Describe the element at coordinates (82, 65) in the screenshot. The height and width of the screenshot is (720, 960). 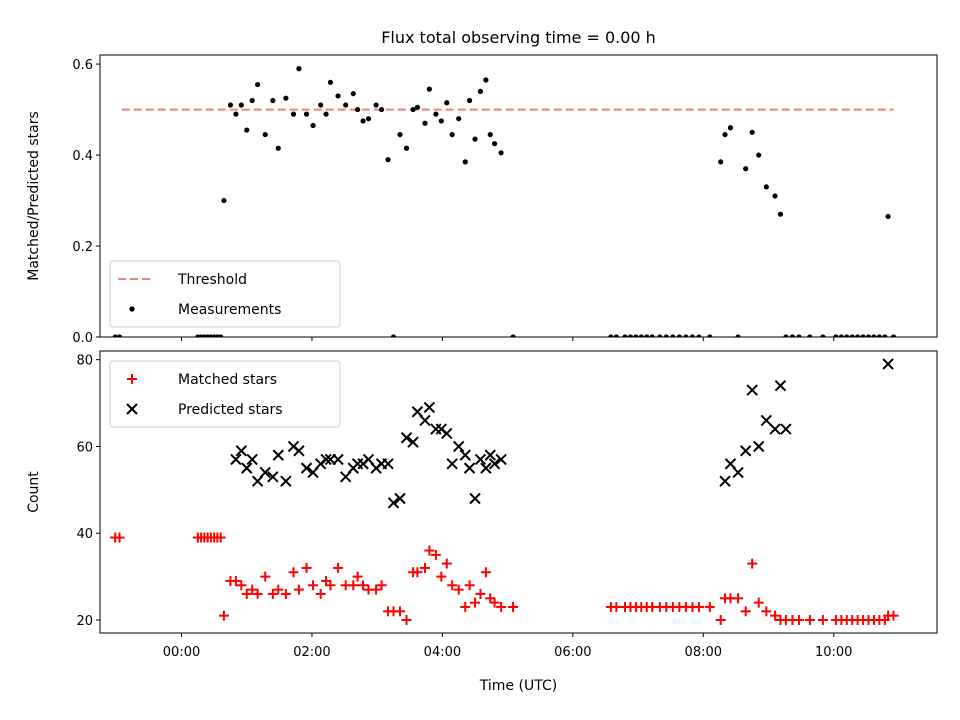
I see `y-tick-label: 0.6` at that location.